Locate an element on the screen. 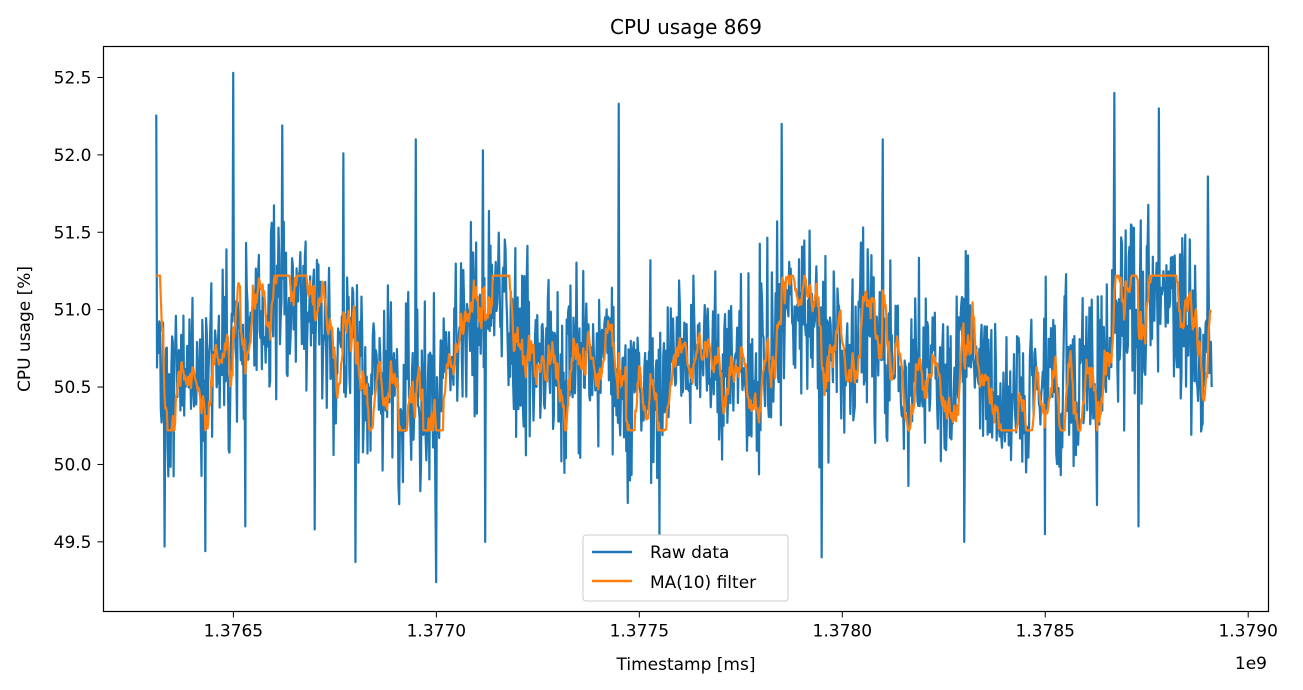  y-tick-label: 51.0 is located at coordinates (73, 311).